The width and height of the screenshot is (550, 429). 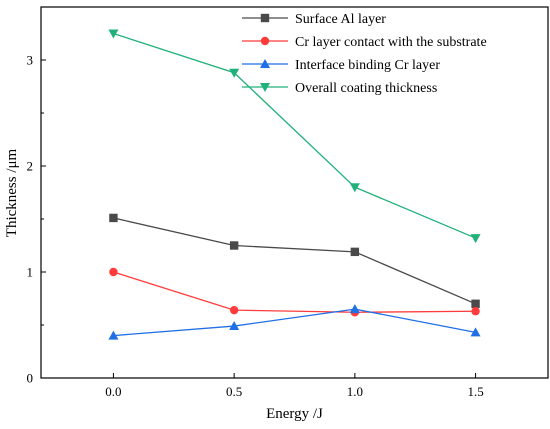 I want to click on legend-label: Overall coating thickness, so click(x=366, y=88).